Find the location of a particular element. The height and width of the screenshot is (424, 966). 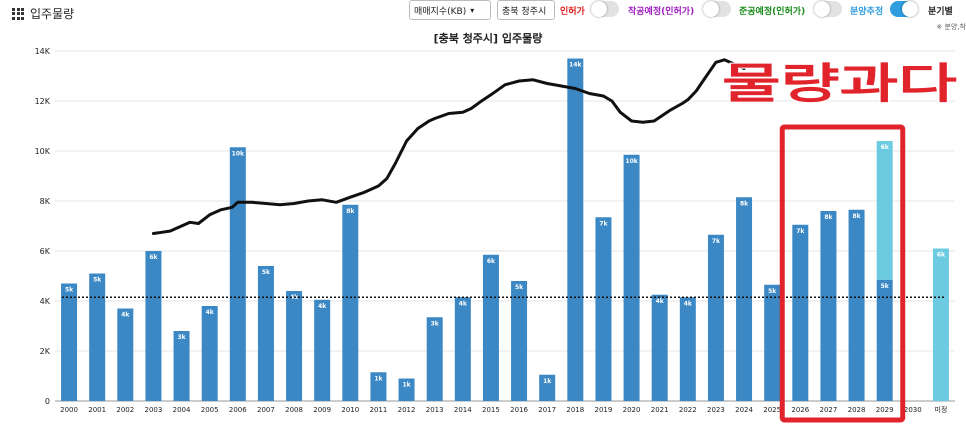

bar-2025 is located at coordinates (772, 342).